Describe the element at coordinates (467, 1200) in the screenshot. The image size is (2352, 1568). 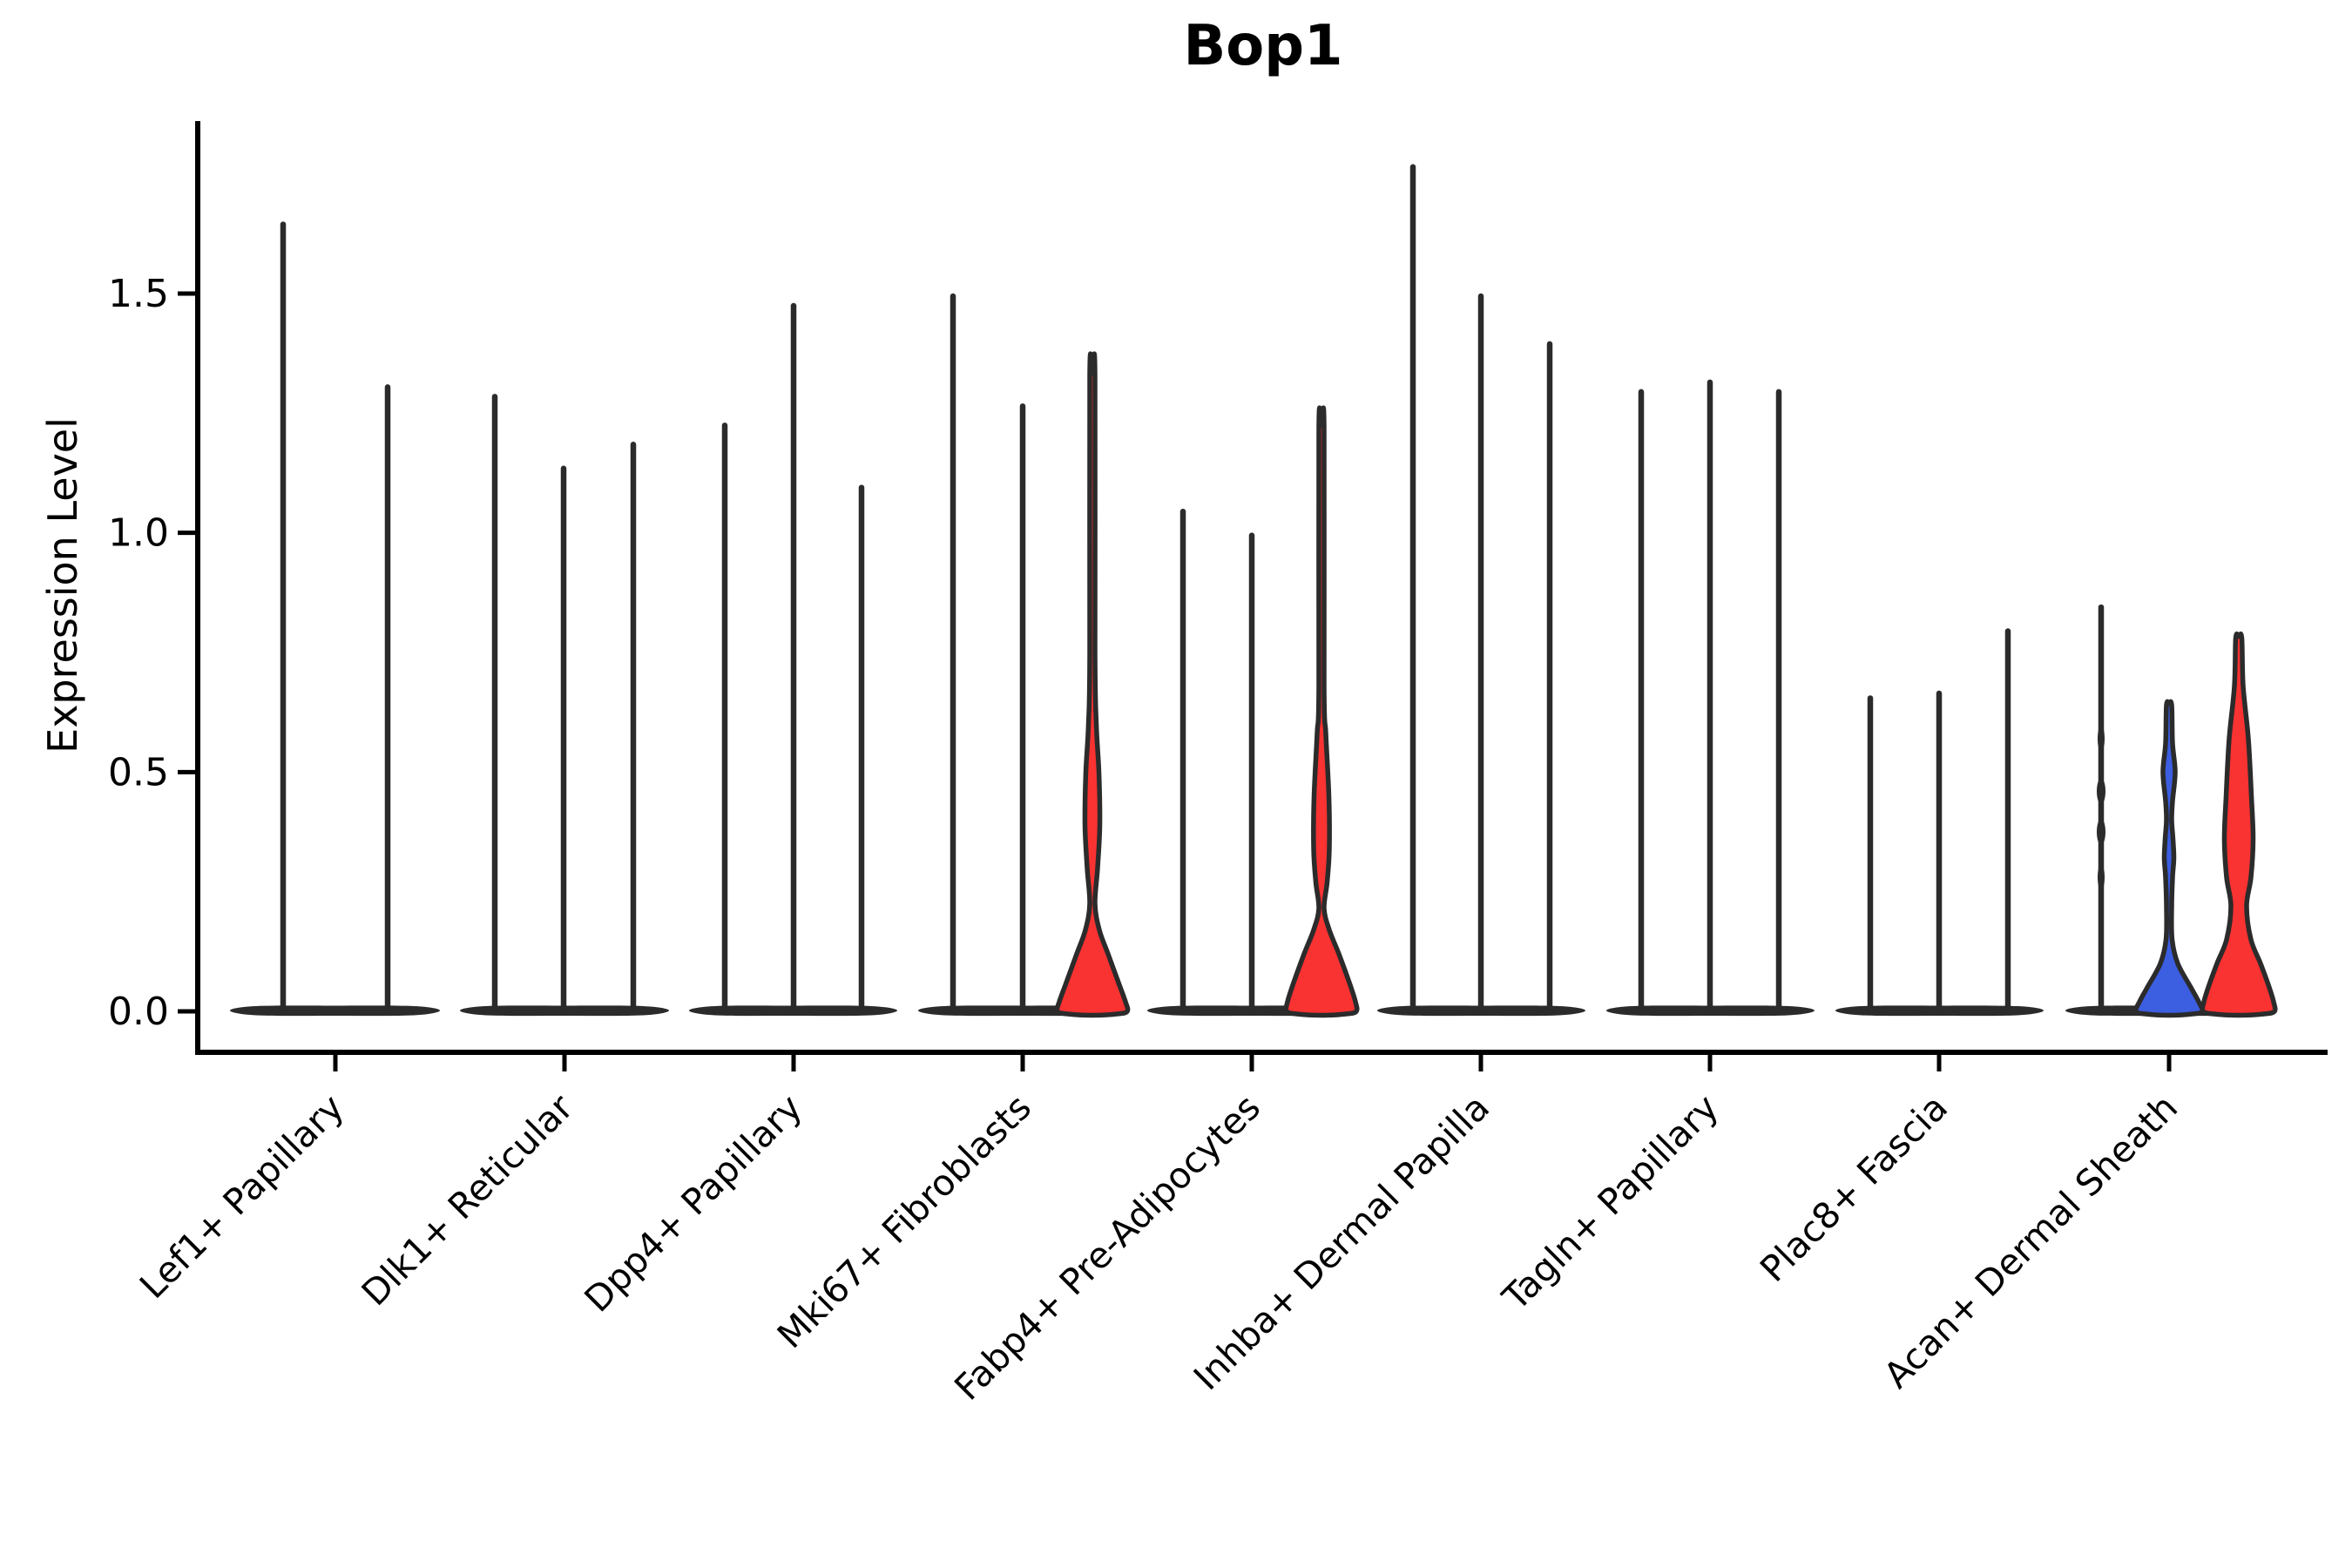
I see `x-tick-label: Dlk1+ Reticular` at that location.